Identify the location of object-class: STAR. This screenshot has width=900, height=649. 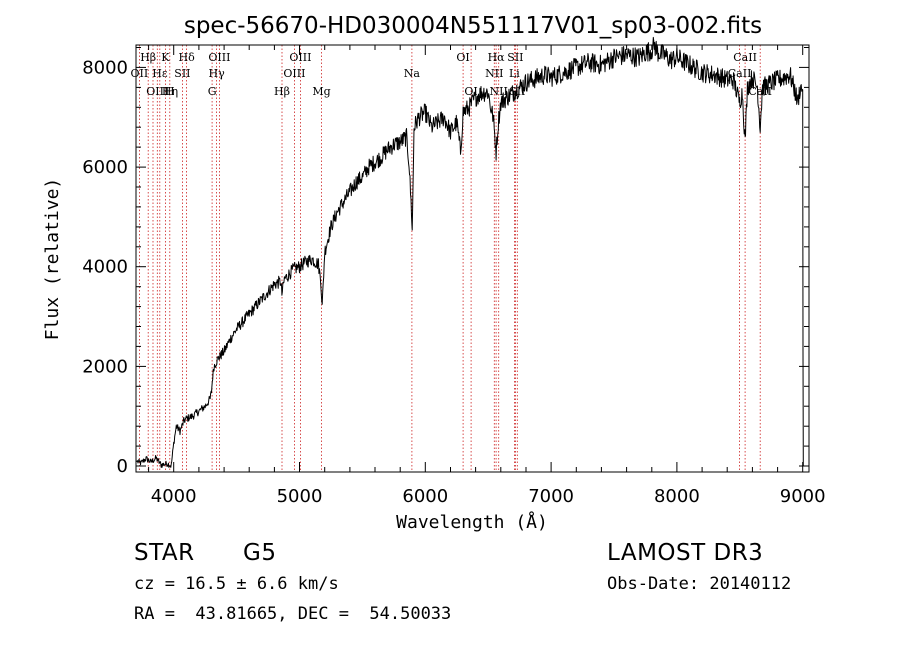
(164, 553).